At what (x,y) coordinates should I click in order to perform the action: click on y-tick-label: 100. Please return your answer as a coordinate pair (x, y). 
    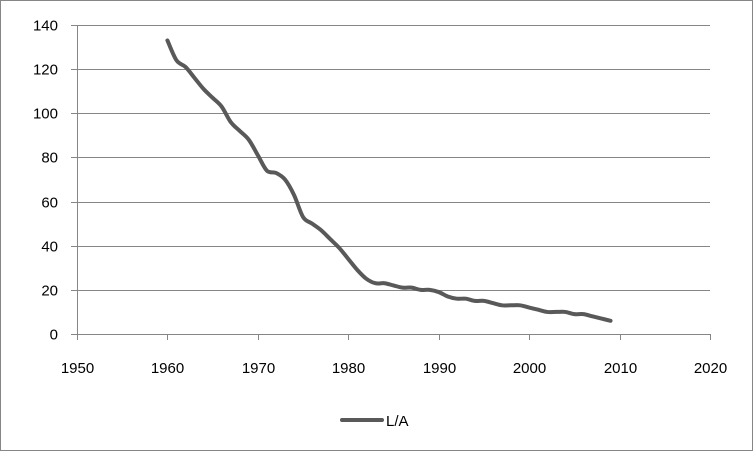
    Looking at the image, I should click on (45, 114).